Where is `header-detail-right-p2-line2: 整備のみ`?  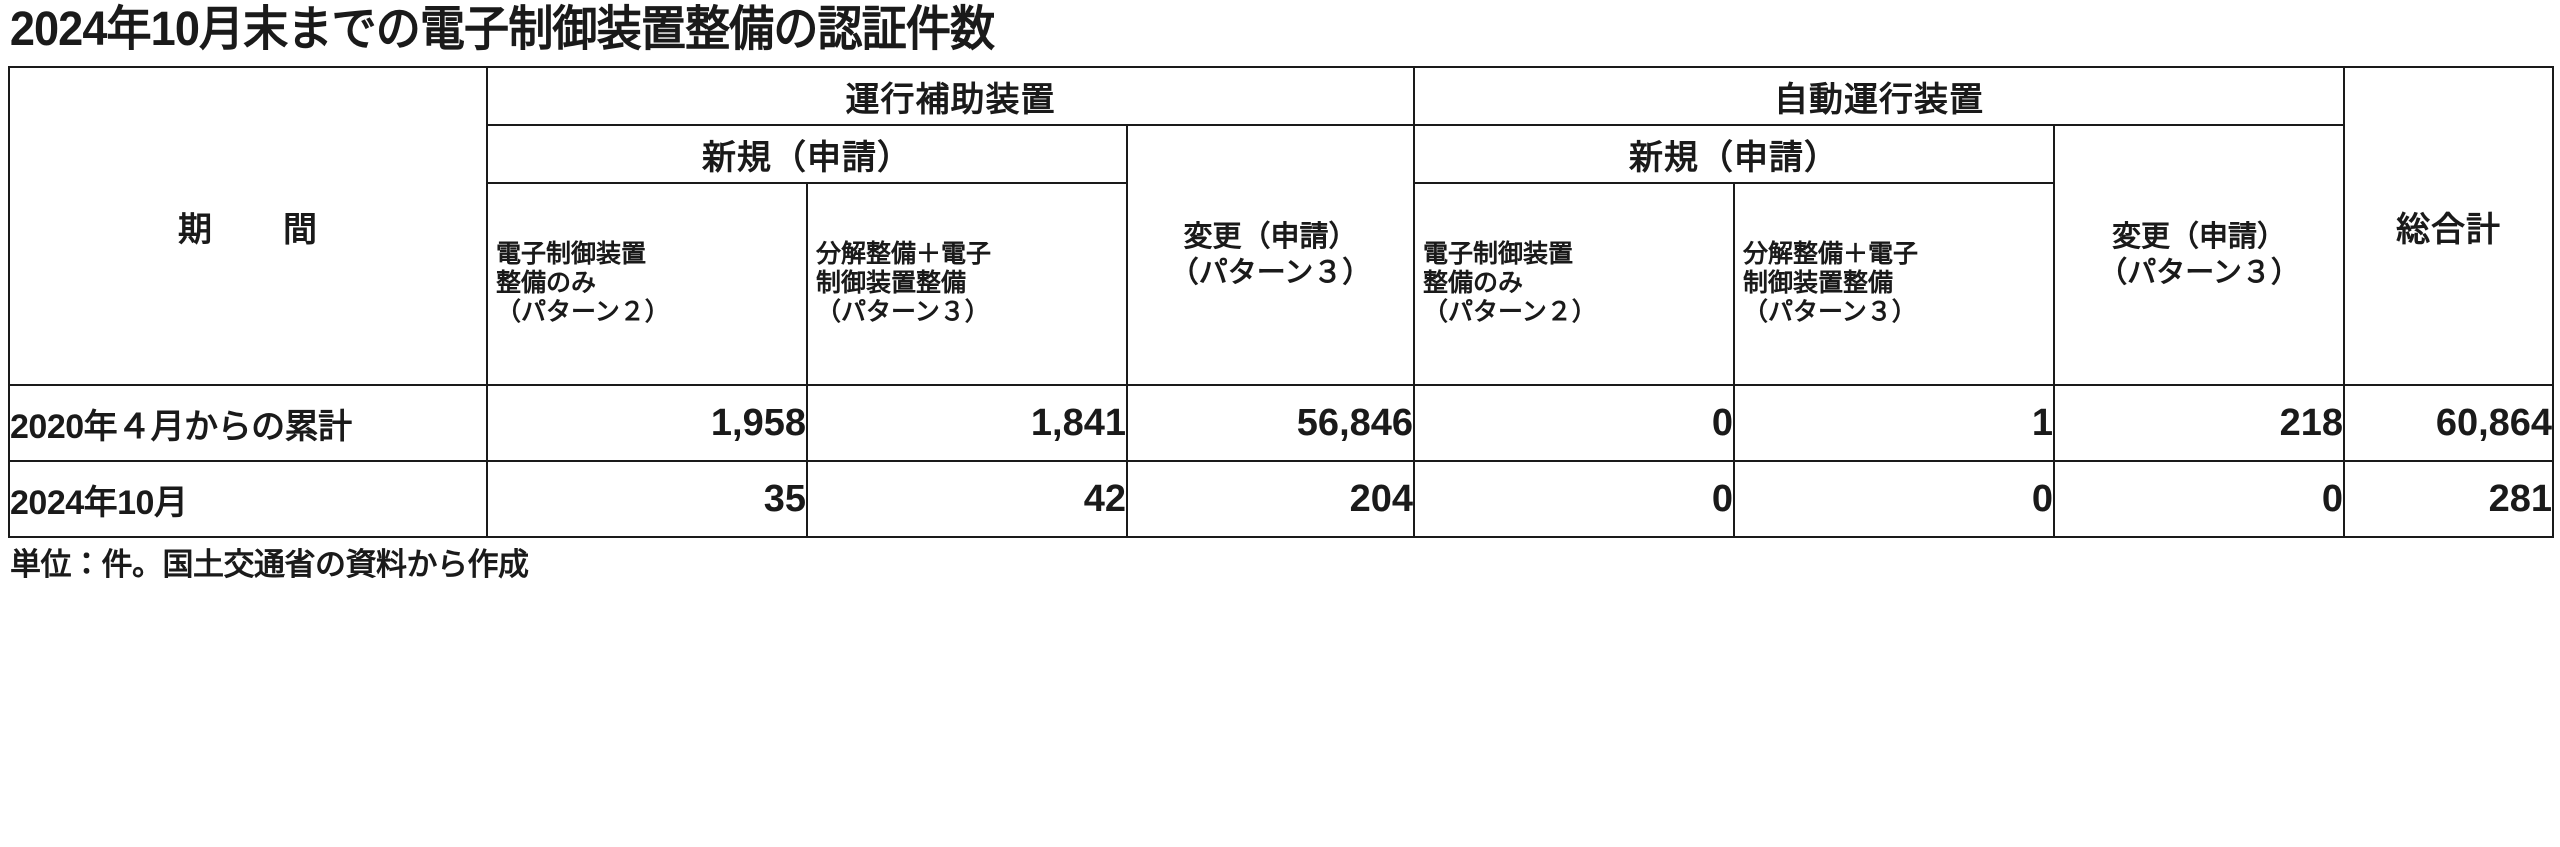
header-detail-right-p2-line2: 整備のみ is located at coordinates (1473, 282).